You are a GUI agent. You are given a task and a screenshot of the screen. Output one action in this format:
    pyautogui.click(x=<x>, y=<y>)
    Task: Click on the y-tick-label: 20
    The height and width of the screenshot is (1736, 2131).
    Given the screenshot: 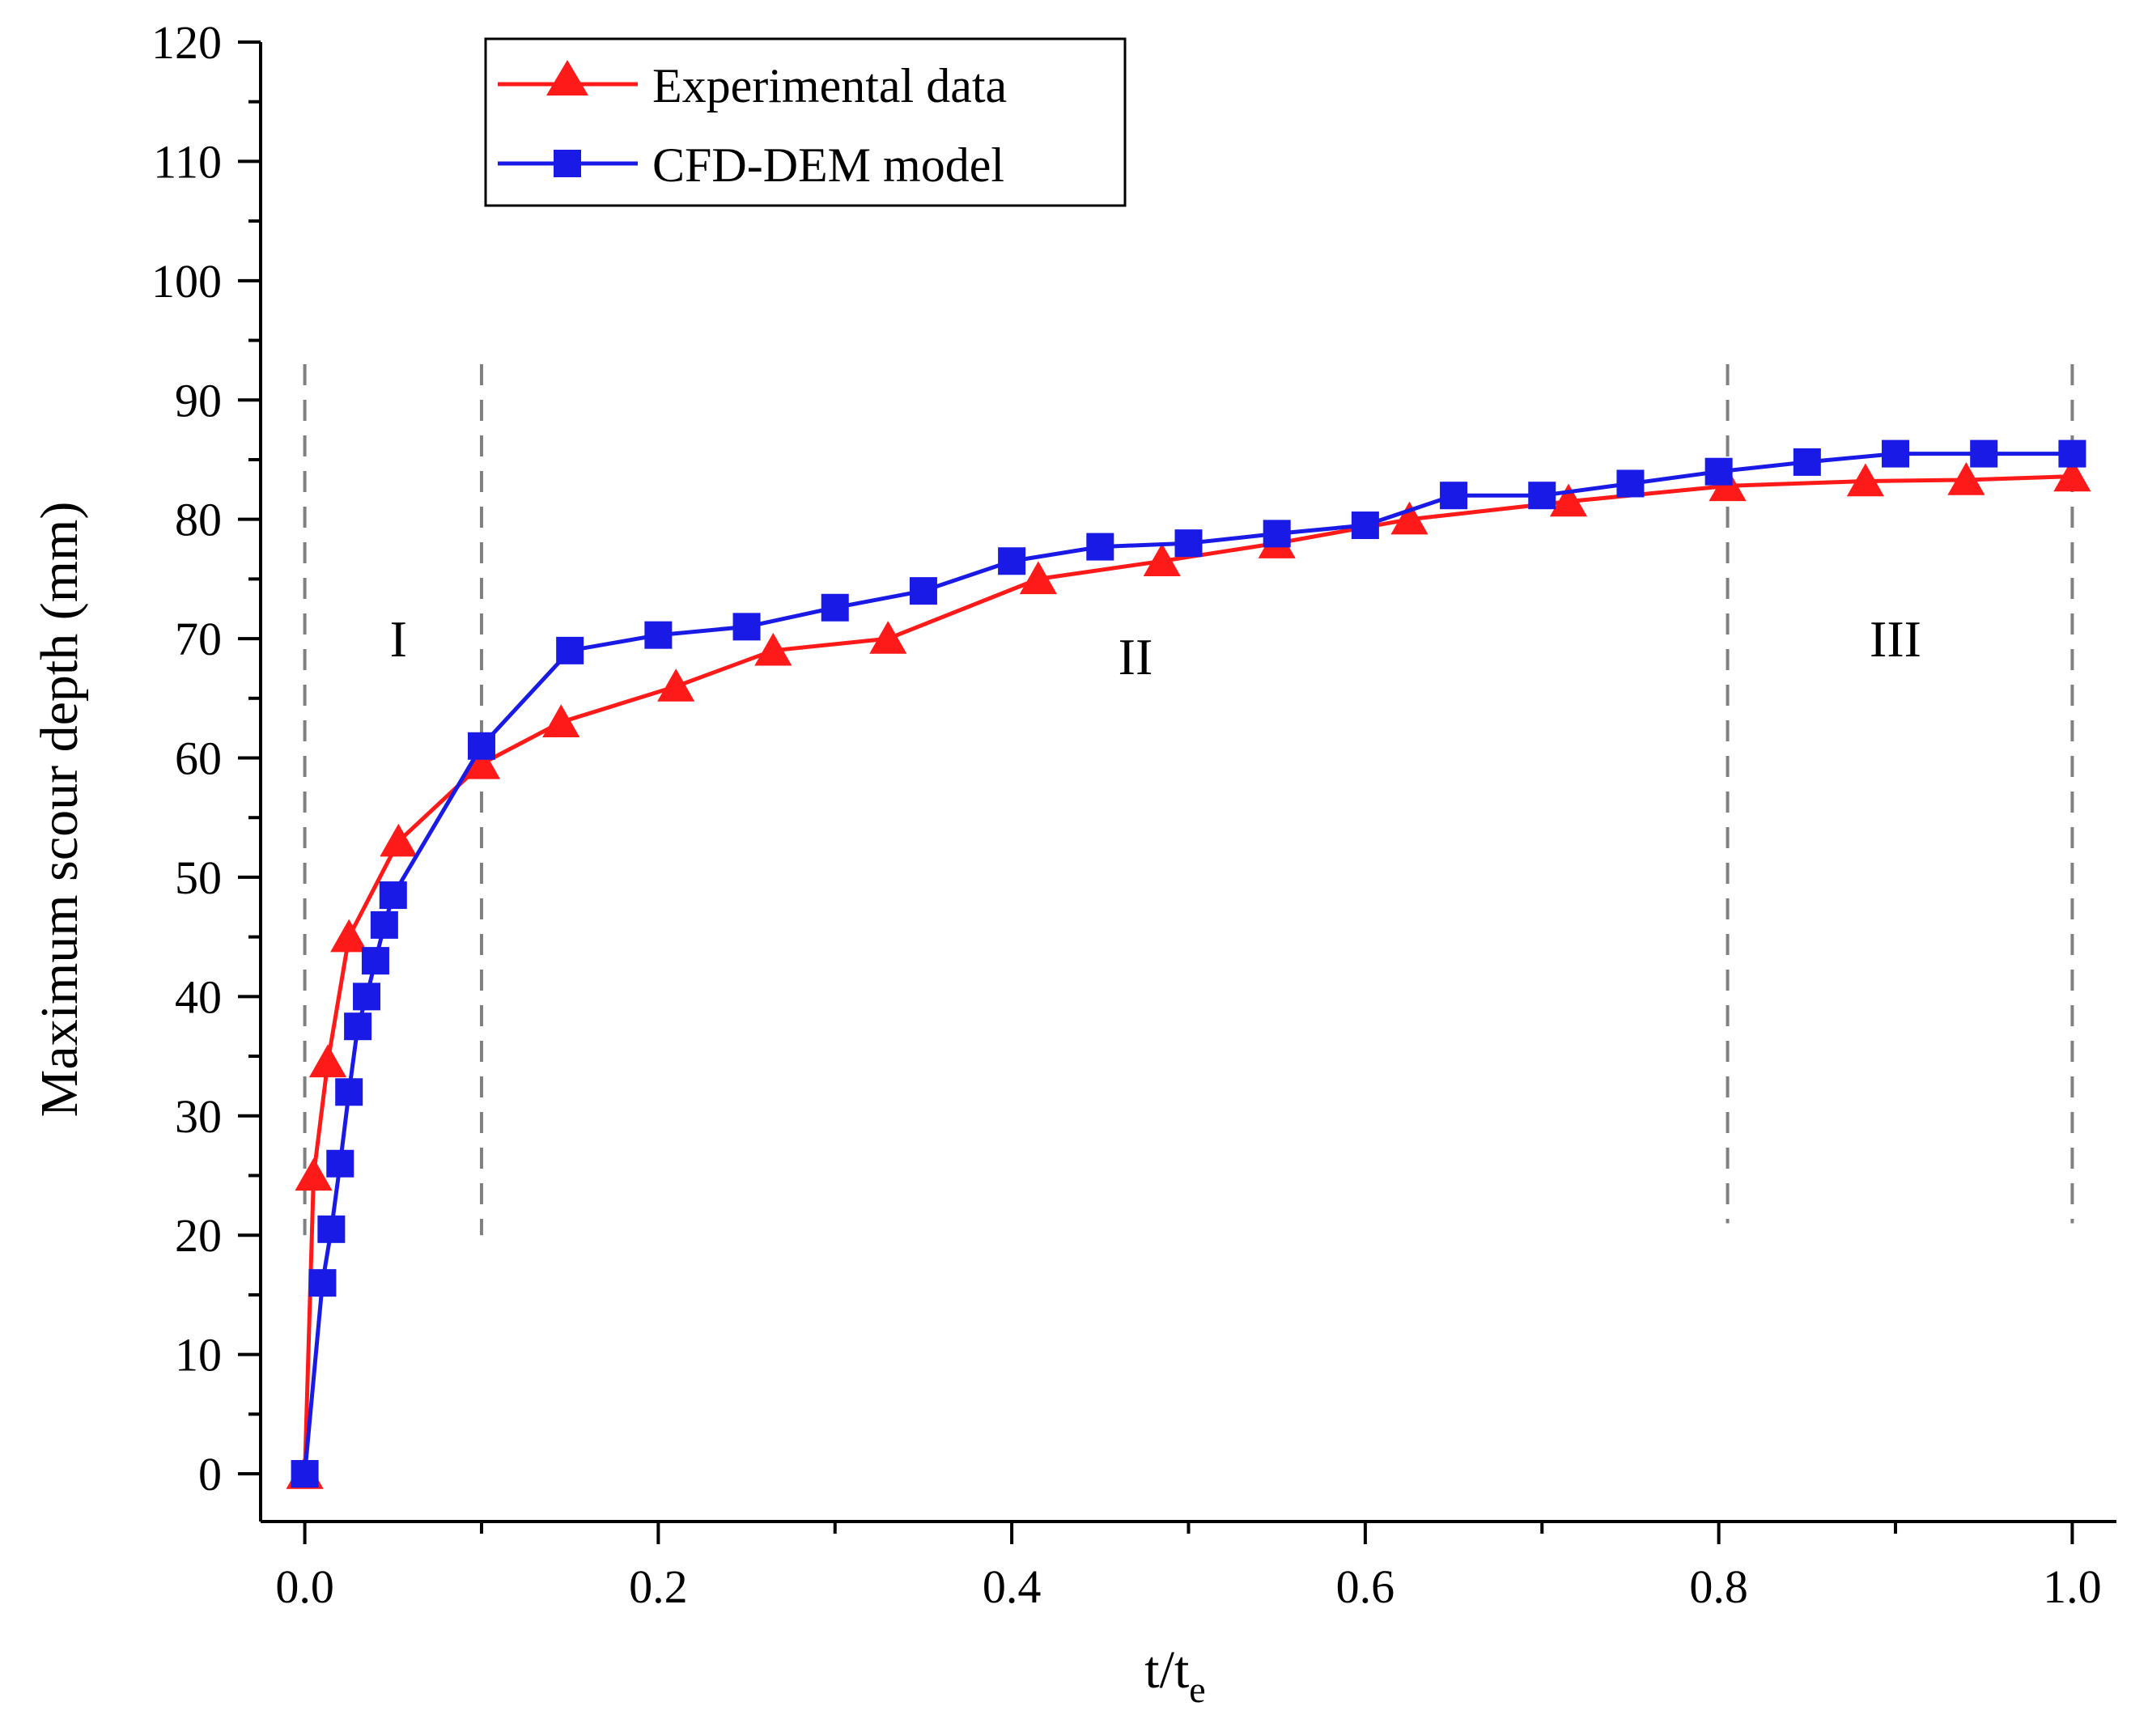 What is the action you would take?
    pyautogui.click(x=198, y=1235)
    